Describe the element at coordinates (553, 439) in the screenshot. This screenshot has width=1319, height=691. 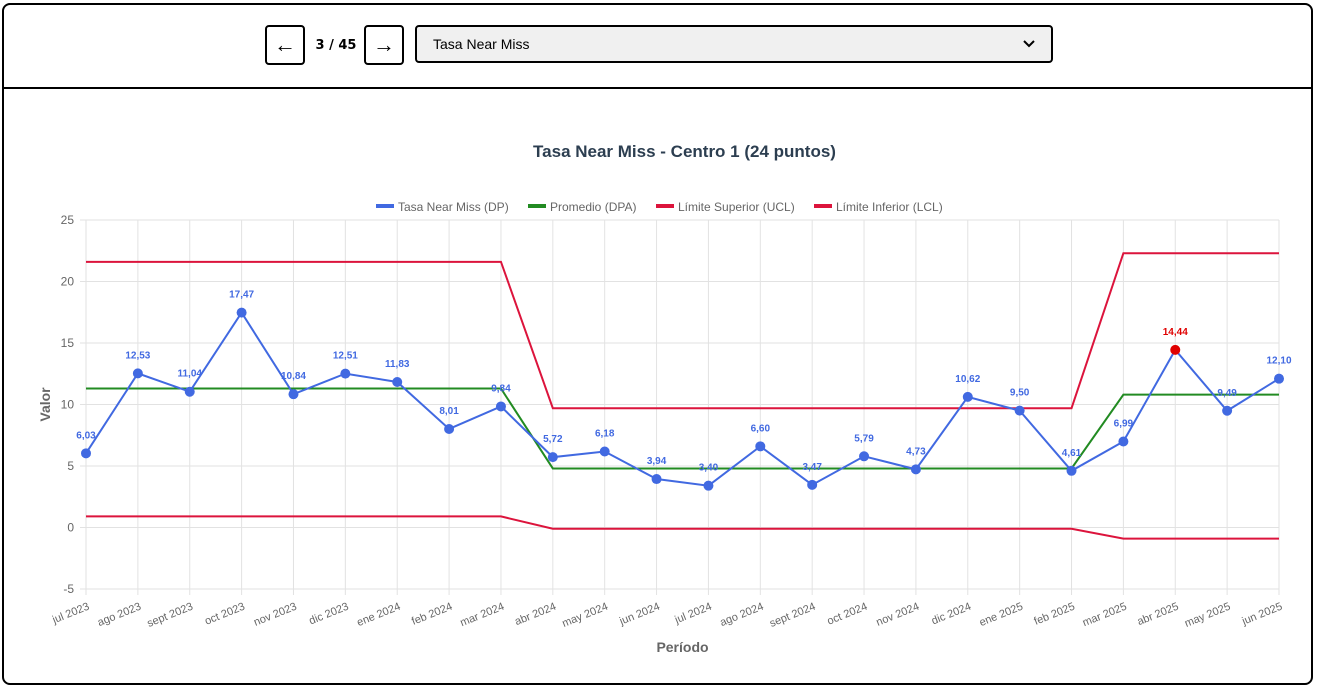
I see `data-label: 5,72` at that location.